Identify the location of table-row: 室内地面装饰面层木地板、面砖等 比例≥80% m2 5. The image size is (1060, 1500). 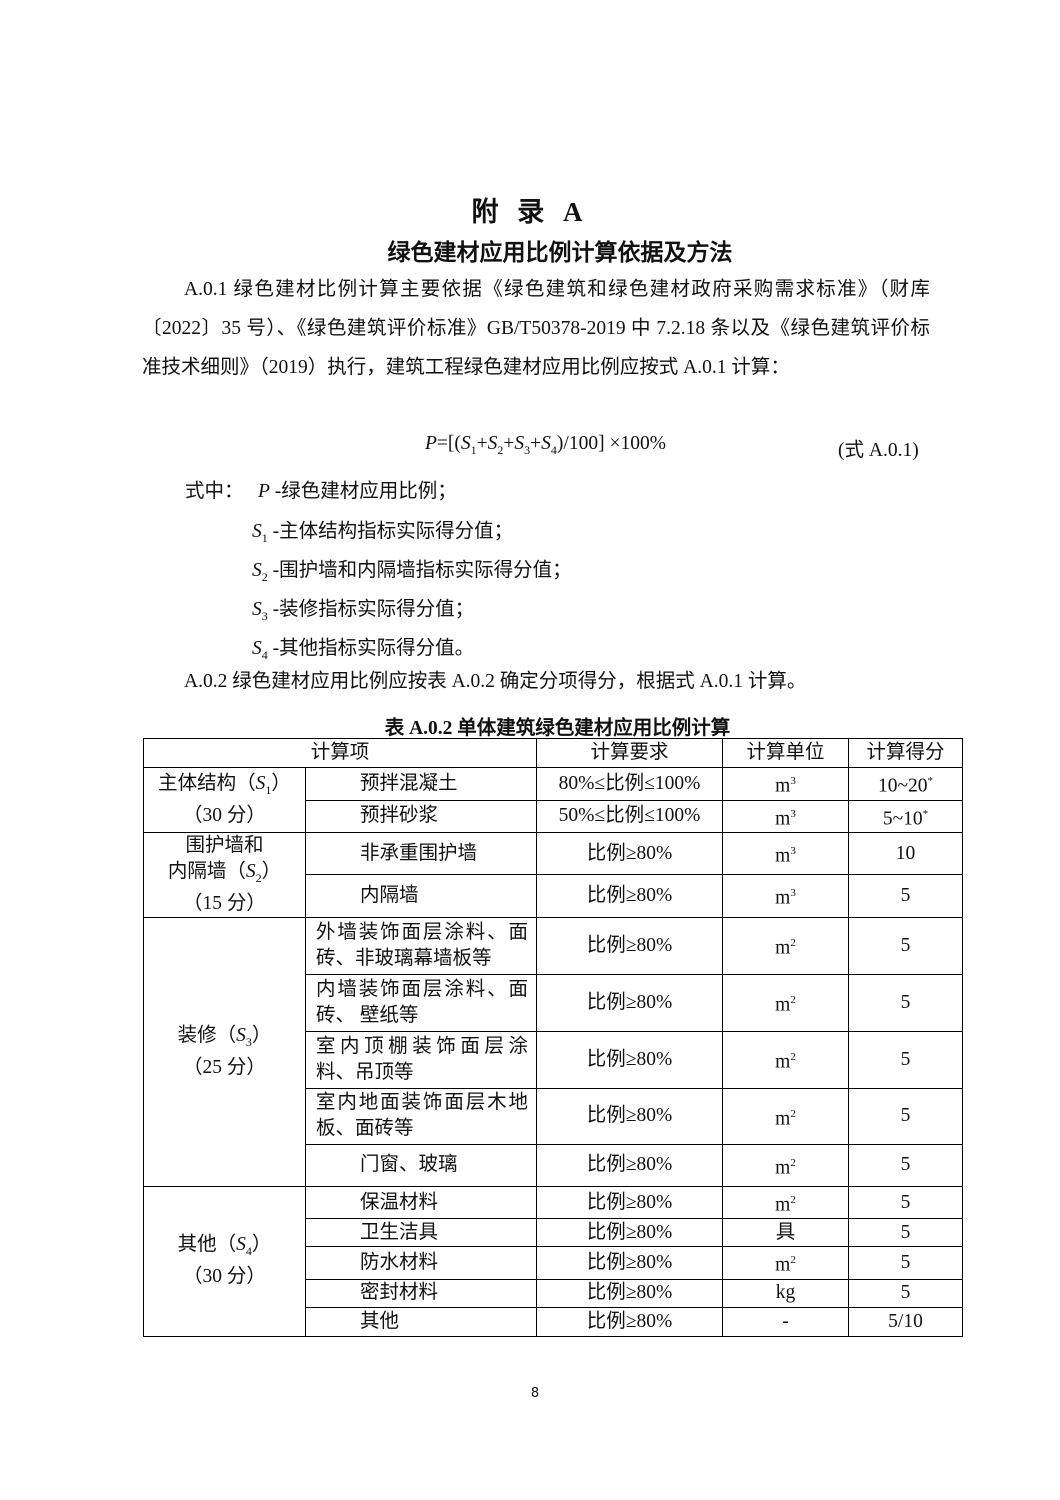
(553, 1116).